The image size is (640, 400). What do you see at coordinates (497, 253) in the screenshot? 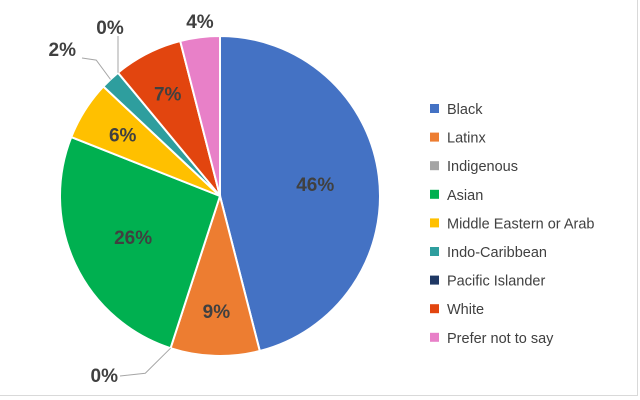
I see `legend-label-indo-caribbean: Indo-Caribbean` at bounding box center [497, 253].